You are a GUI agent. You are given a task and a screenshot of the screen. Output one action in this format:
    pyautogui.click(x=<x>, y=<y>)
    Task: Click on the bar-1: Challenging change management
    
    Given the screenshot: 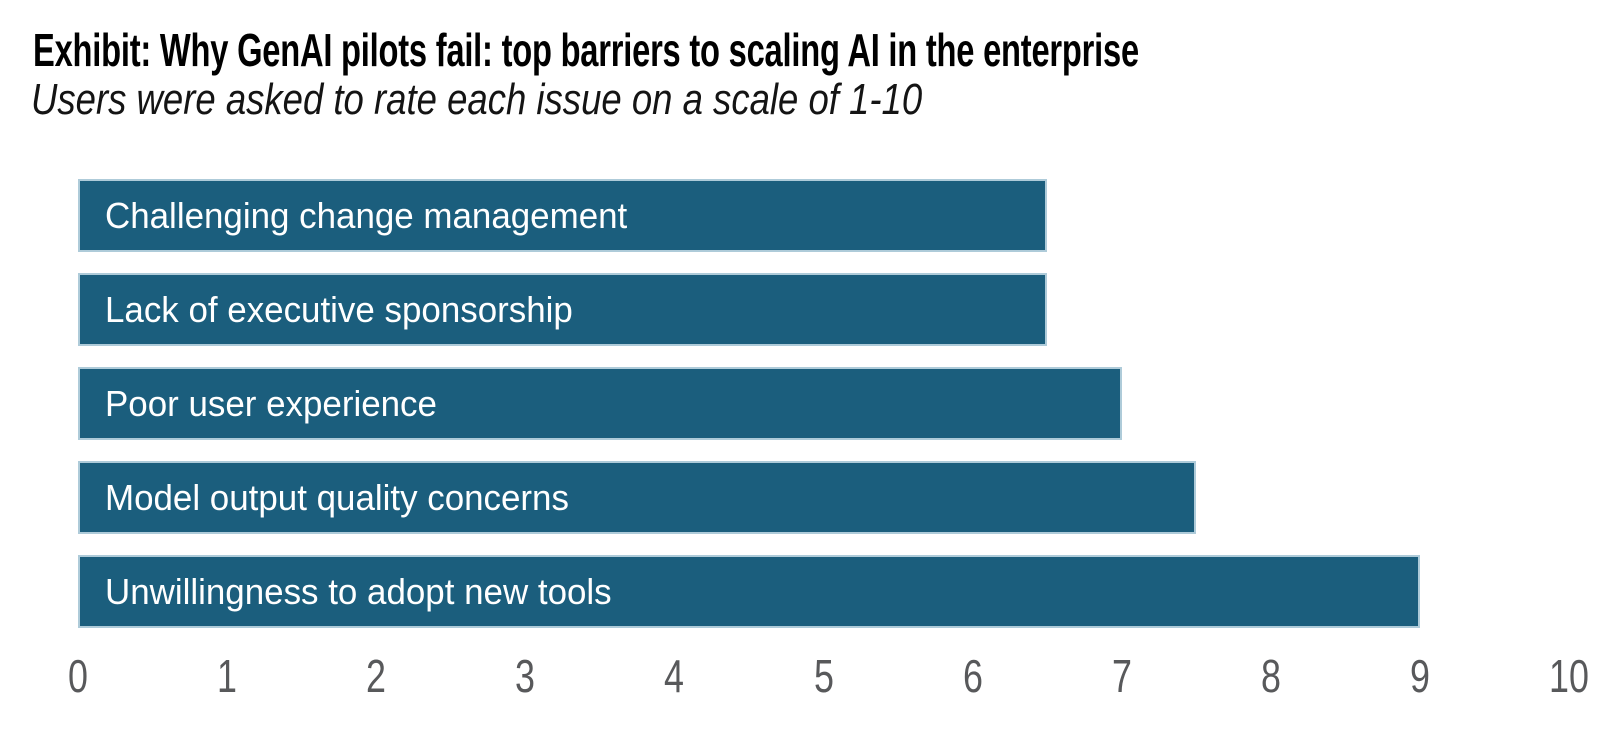 What is the action you would take?
    pyautogui.click(x=563, y=215)
    